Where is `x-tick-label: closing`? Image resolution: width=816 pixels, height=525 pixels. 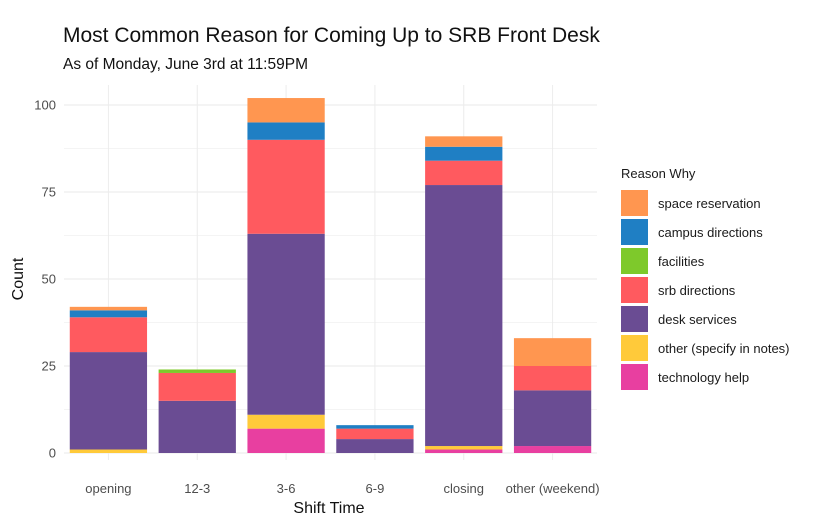 x-tick-label: closing is located at coordinates (464, 488).